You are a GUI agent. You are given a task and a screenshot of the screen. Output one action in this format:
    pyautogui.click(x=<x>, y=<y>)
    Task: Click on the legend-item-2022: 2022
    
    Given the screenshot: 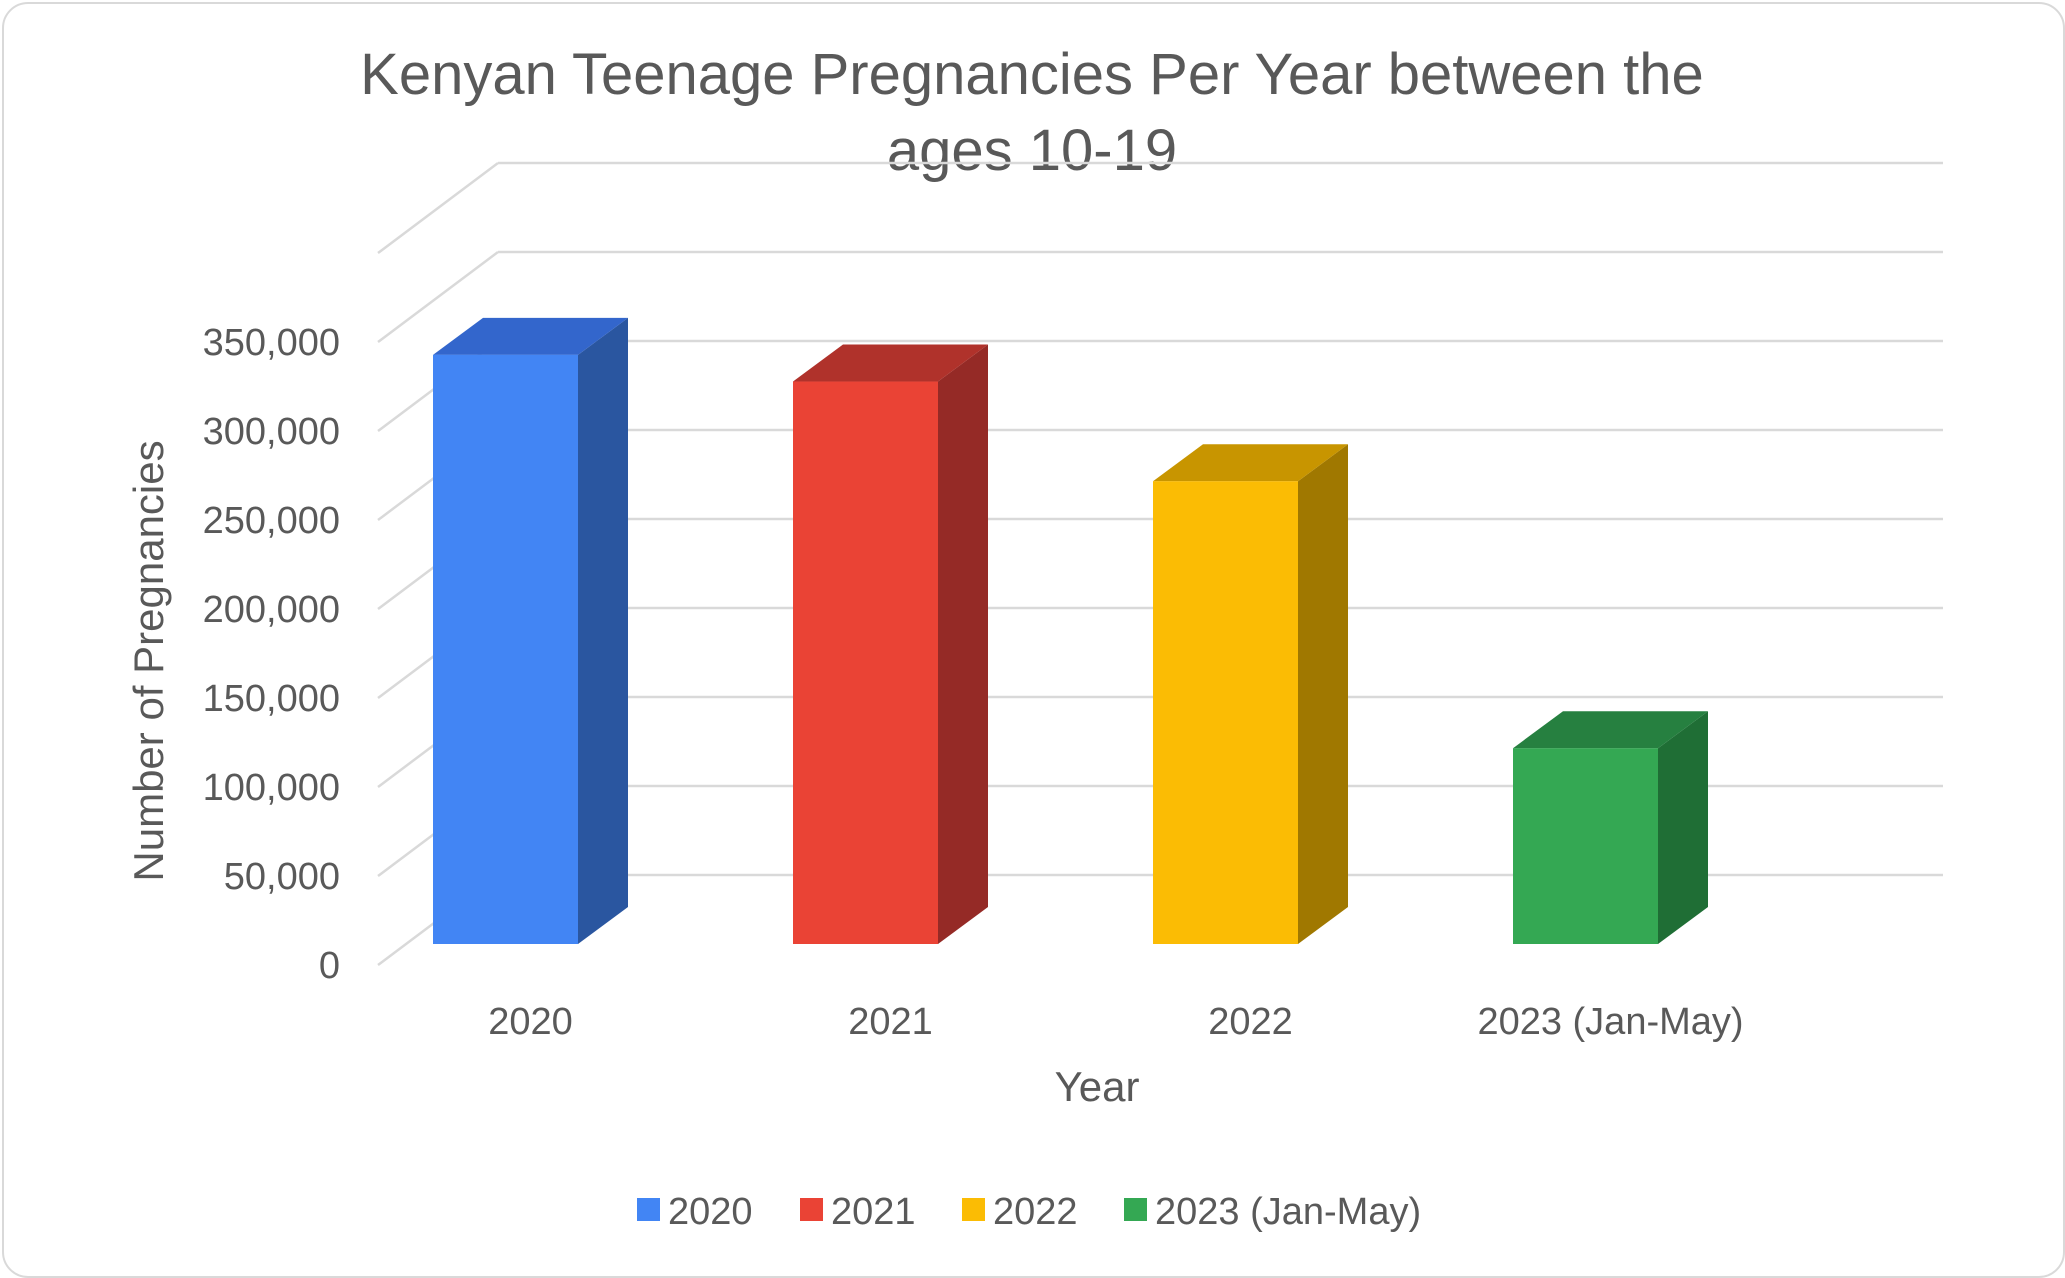 What is the action you would take?
    pyautogui.click(x=1020, y=1212)
    